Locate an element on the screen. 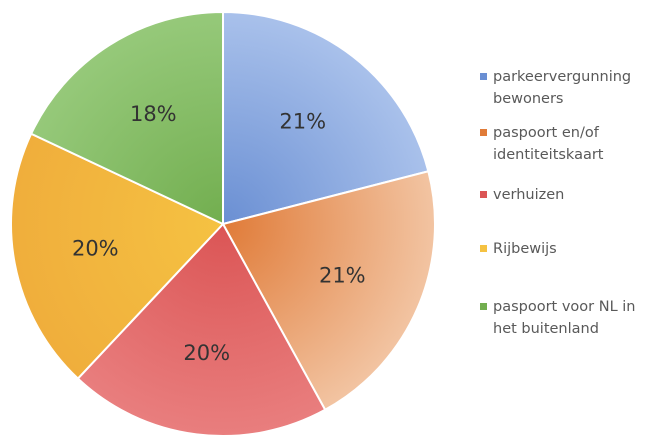  legend-item: parkeervergunning bewoners is located at coordinates (555, 88).